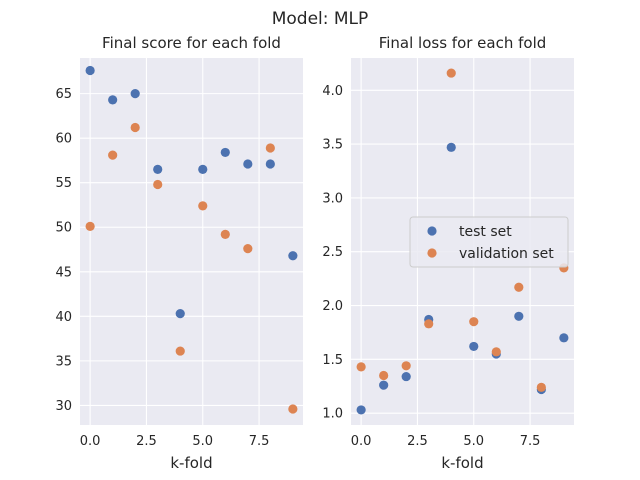  Describe the element at coordinates (63, 317) in the screenshot. I see `y-tick-label: 40` at that location.